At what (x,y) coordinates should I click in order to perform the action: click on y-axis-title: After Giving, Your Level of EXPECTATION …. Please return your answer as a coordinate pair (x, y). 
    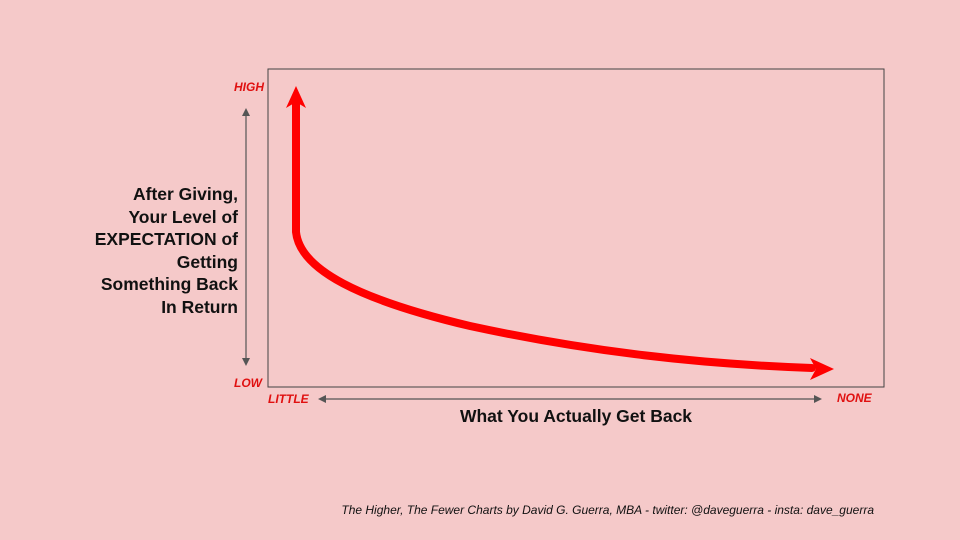
    Looking at the image, I should click on (166, 250).